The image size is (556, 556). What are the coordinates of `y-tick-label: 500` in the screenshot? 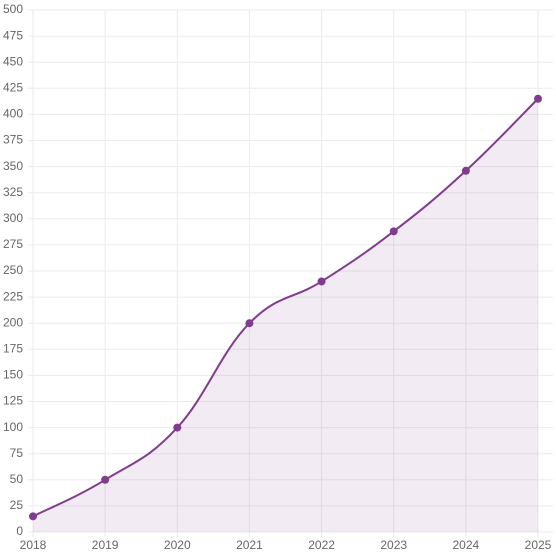 It's located at (13, 9).